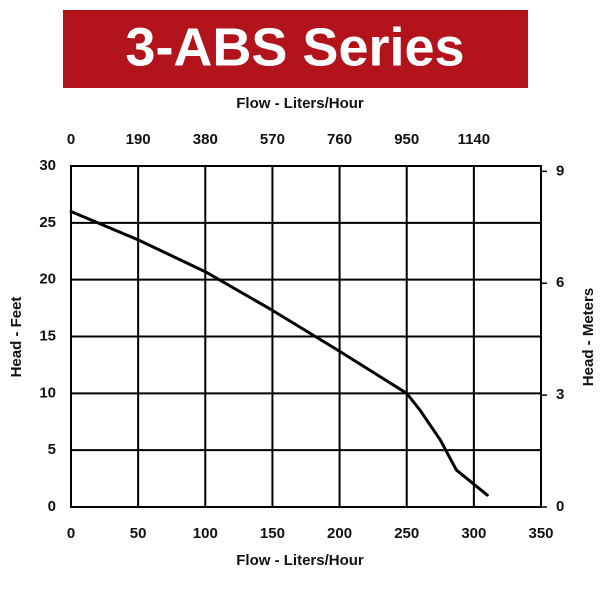 This screenshot has height=600, width=600. I want to click on x2-tick-label: 570, so click(272, 139).